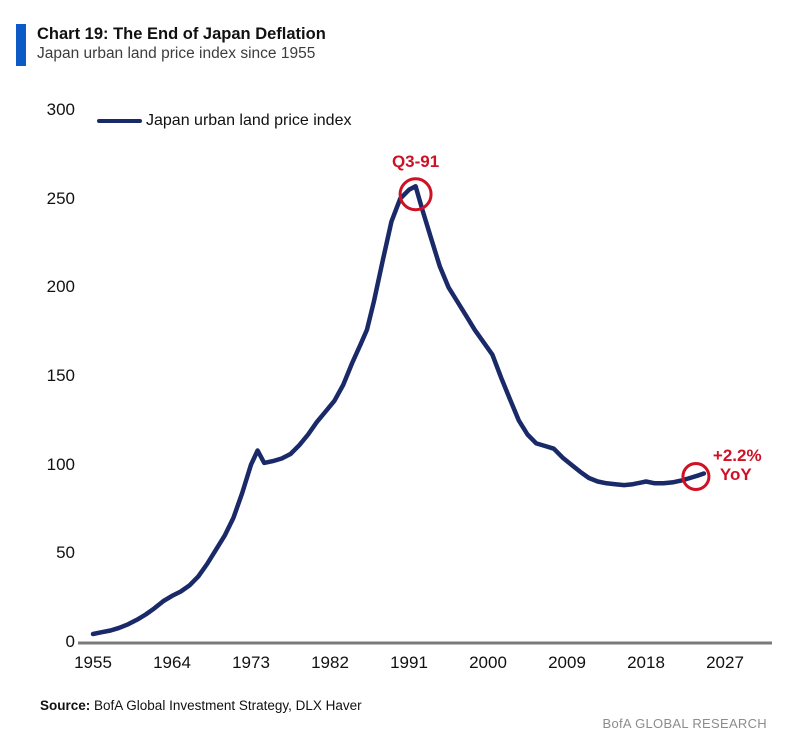 The width and height of the screenshot is (798, 750). I want to click on x-tick-label: 1964, so click(172, 662).